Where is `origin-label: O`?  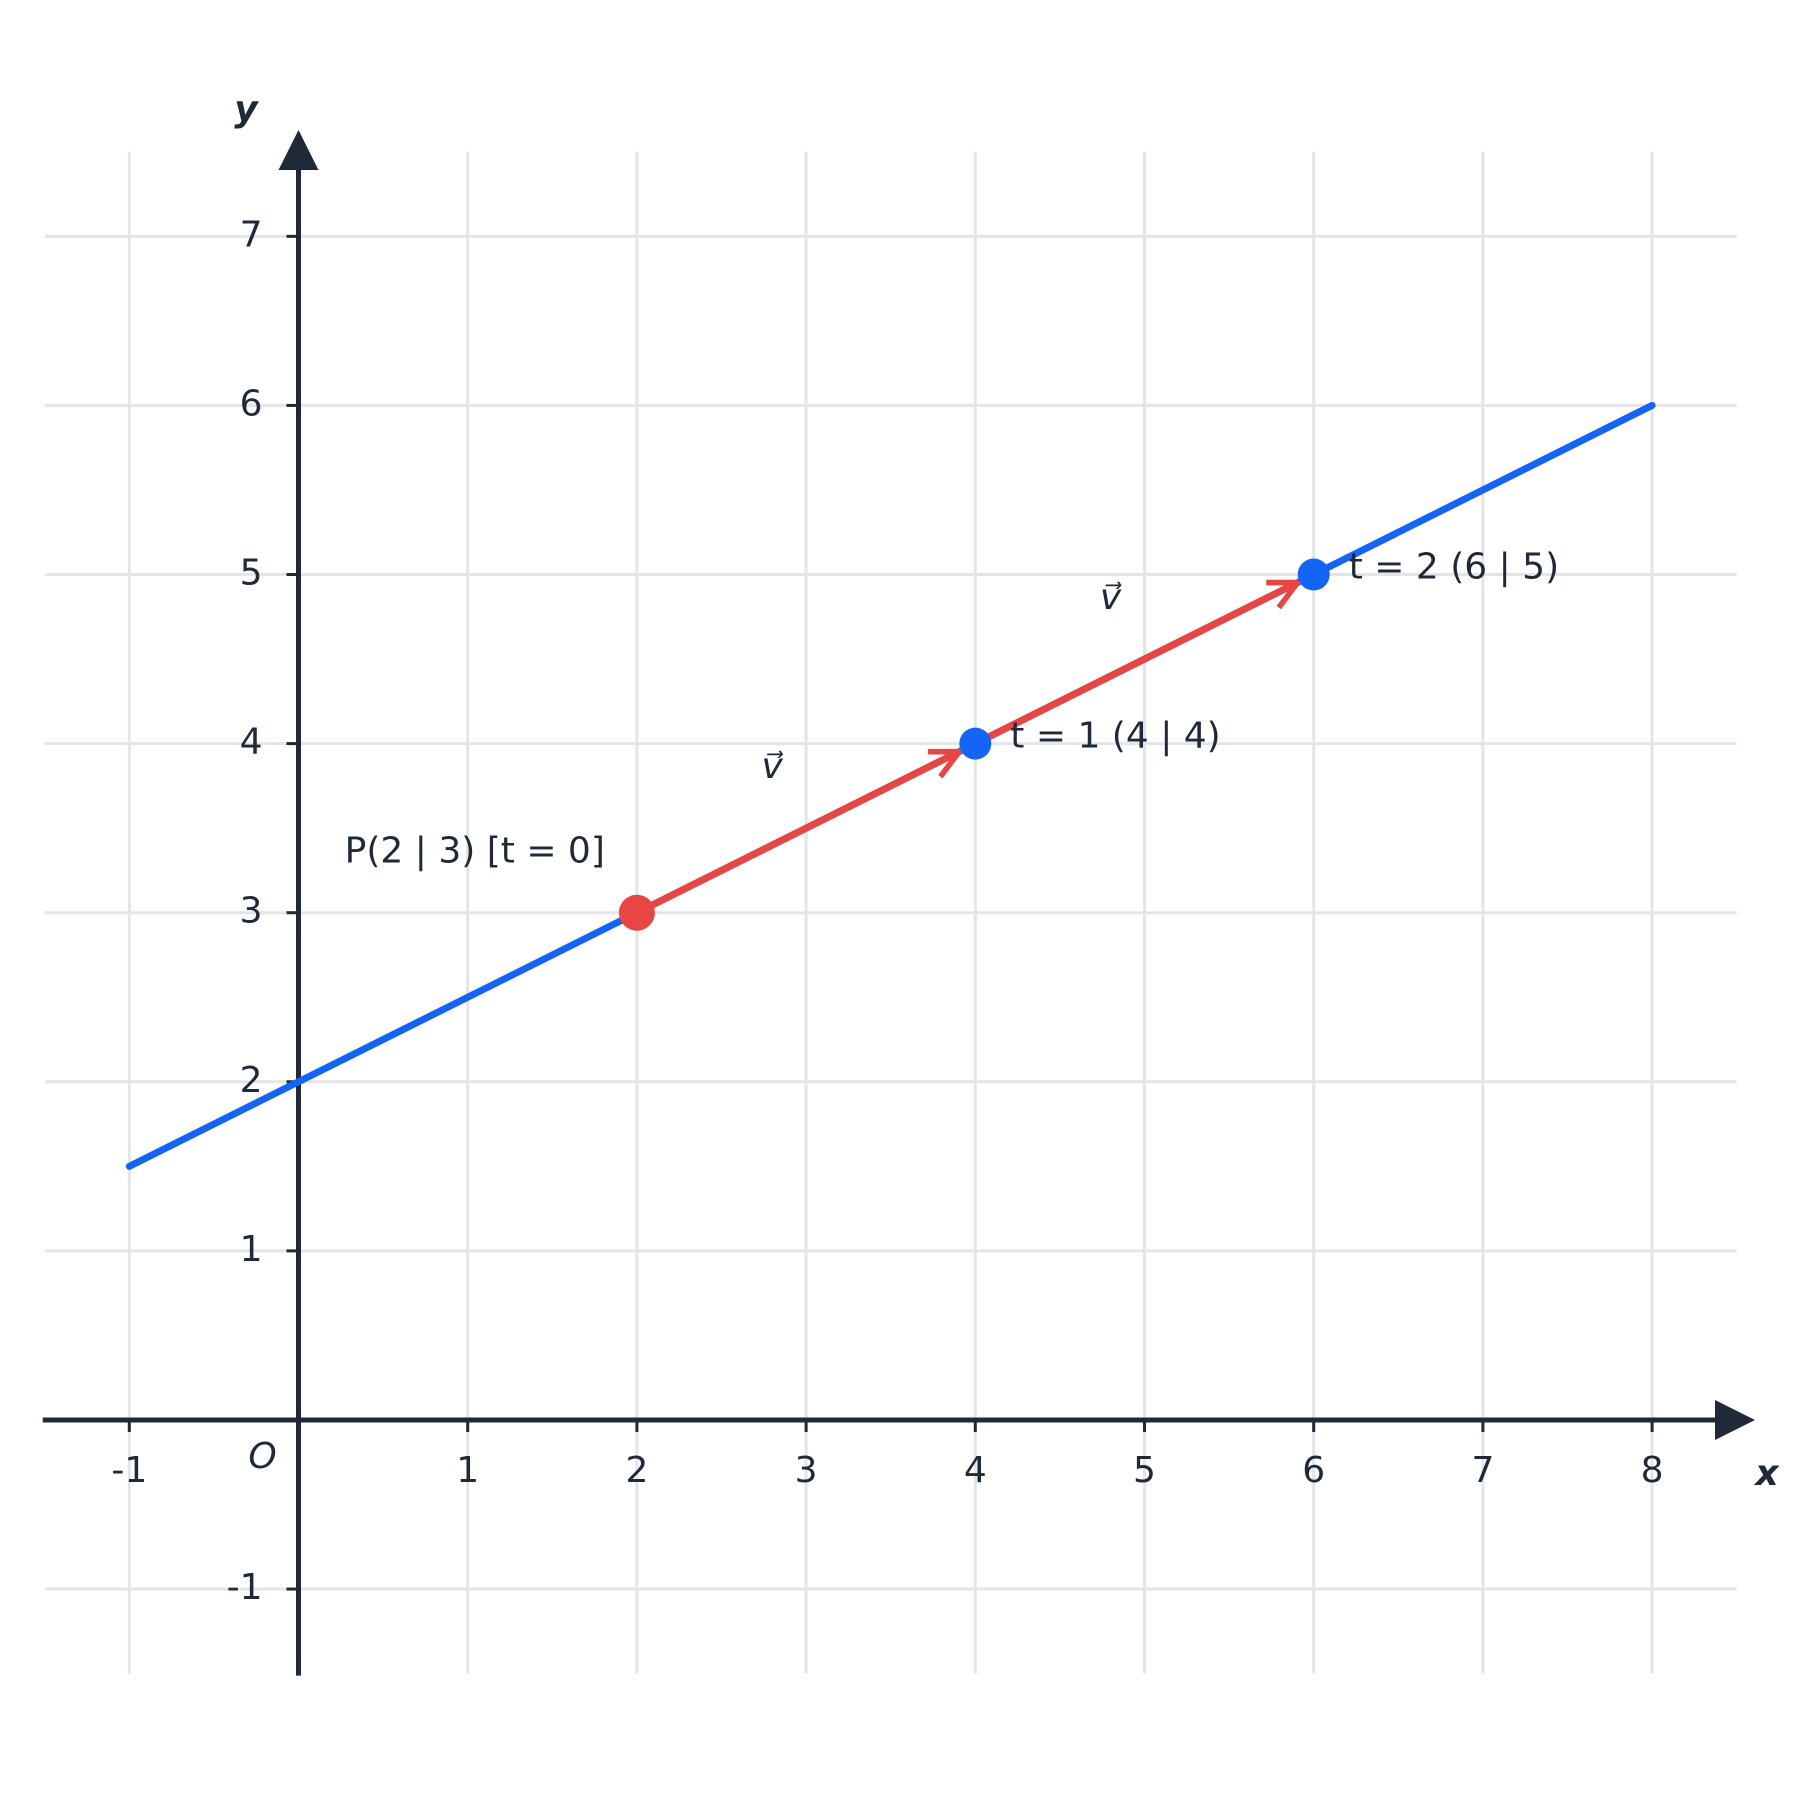
origin-label: O is located at coordinates (262, 1456).